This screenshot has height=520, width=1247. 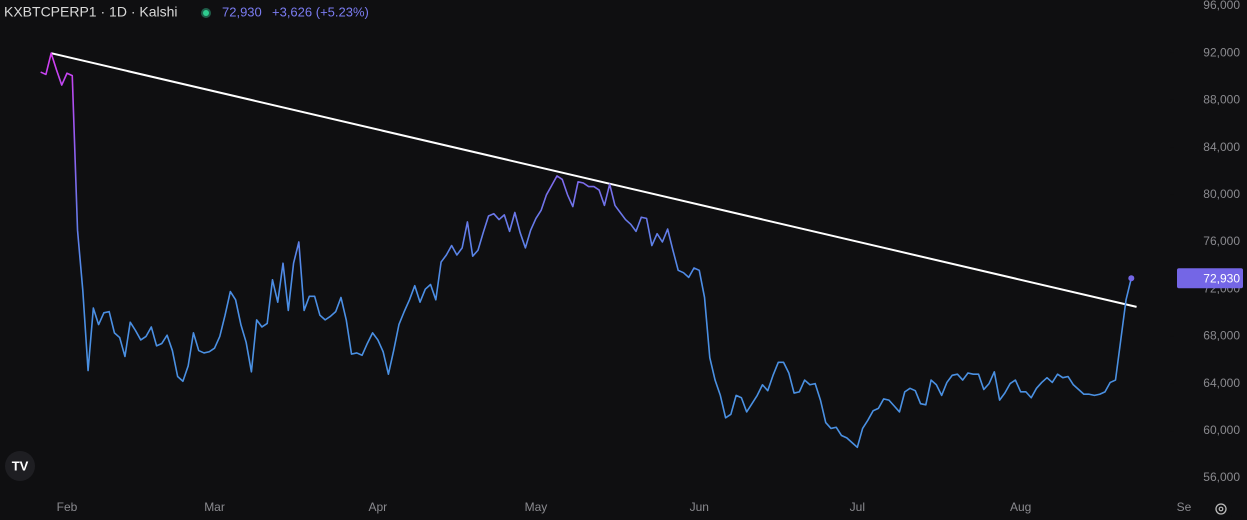 What do you see at coordinates (1020, 507) in the screenshot?
I see `x-tick-label: Aug` at bounding box center [1020, 507].